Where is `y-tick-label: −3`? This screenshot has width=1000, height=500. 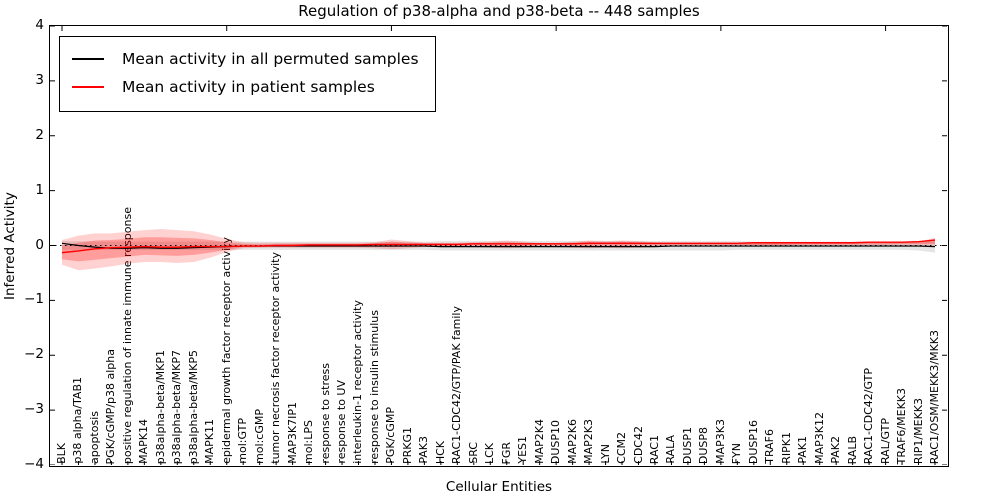 y-tick-label: −3 is located at coordinates (34, 409).